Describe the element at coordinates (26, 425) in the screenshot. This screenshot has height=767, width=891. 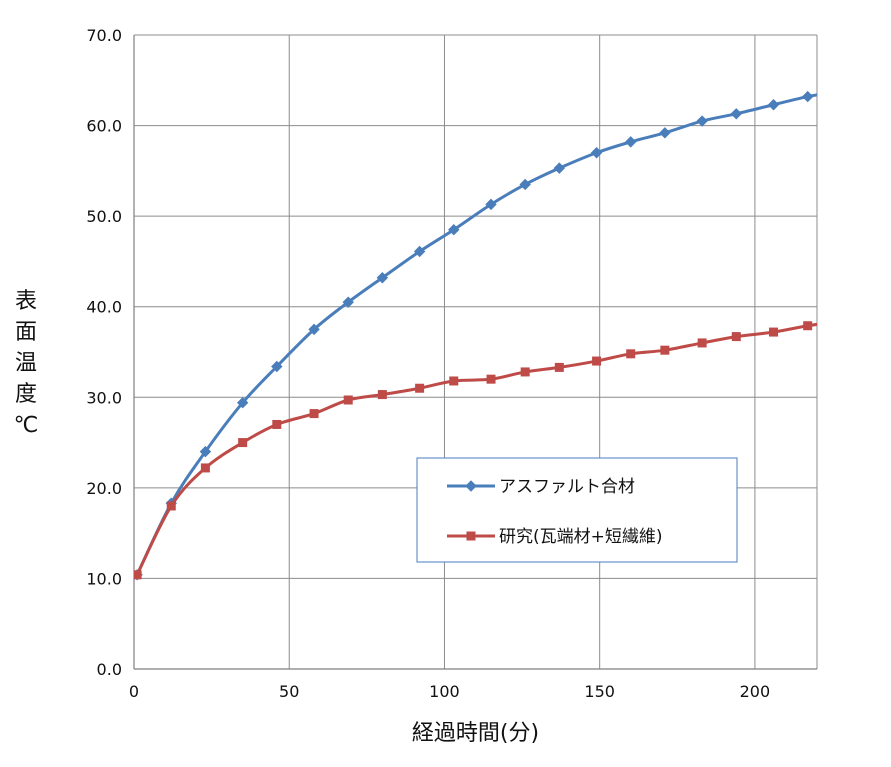
I see `y-axis-title-char: ℃` at that location.